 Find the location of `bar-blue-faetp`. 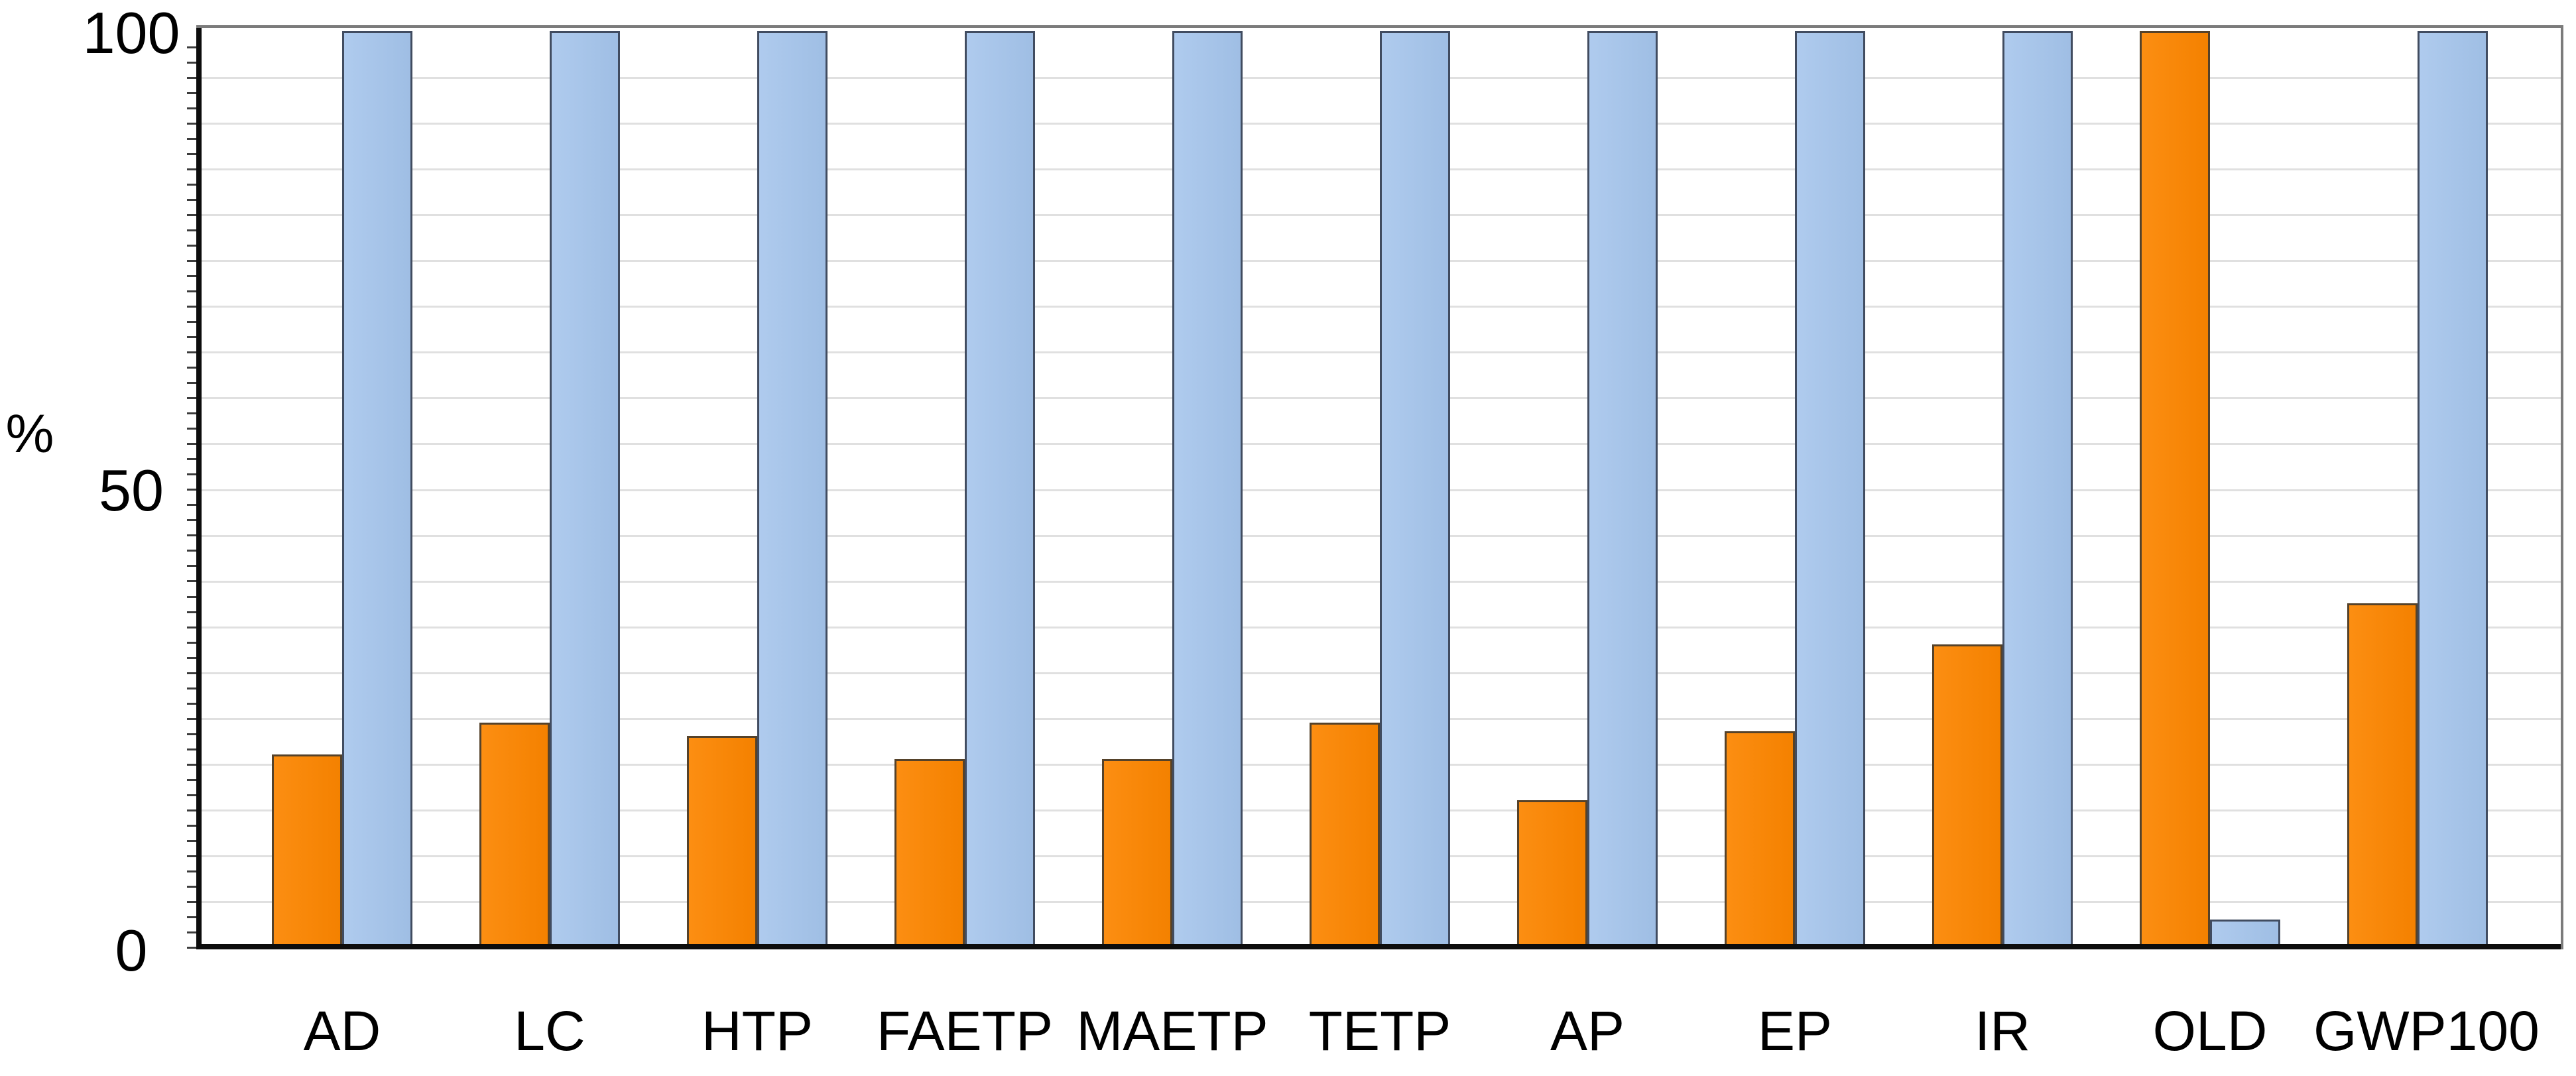

bar-blue-faetp is located at coordinates (1000, 489).